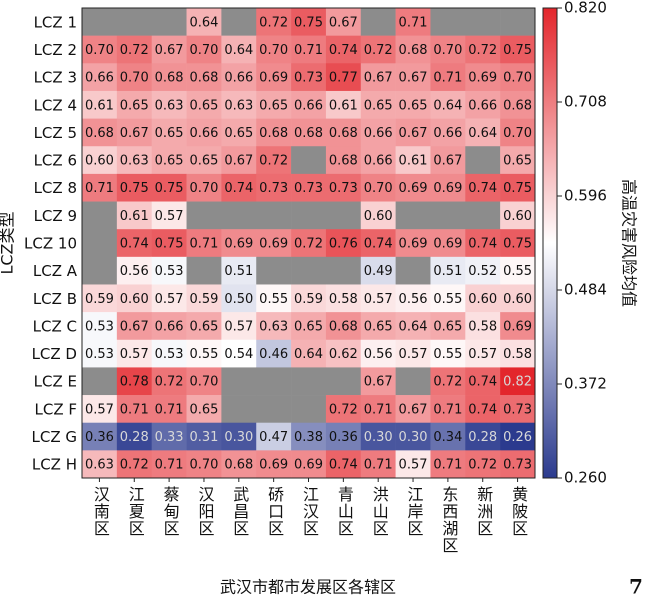  Describe the element at coordinates (55, 382) in the screenshot. I see `row-label: LCZ E` at that location.